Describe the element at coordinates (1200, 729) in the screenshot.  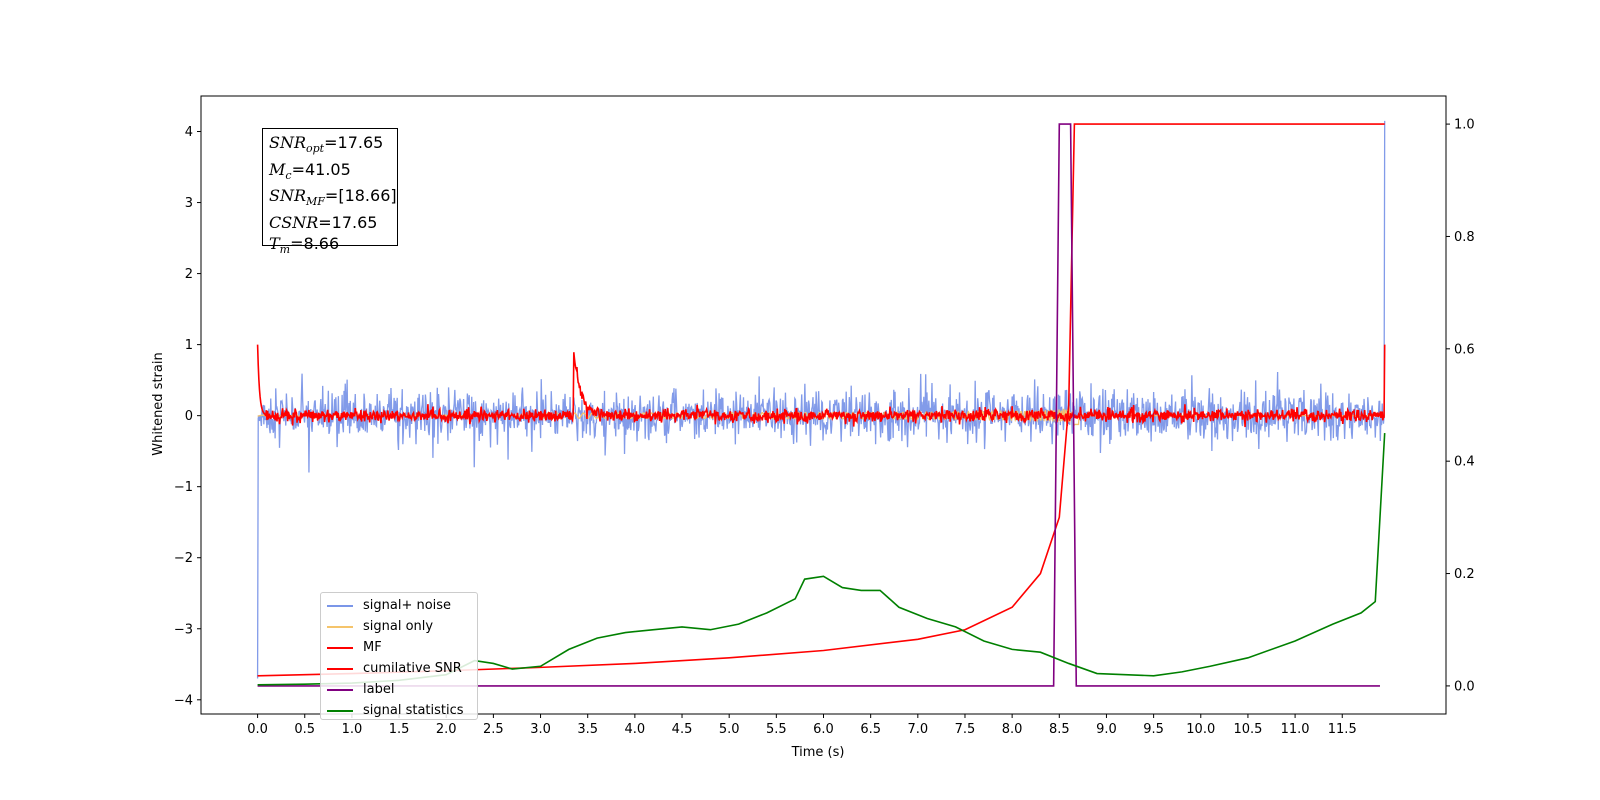
I see `x-tick-label: 10.0` at that location.